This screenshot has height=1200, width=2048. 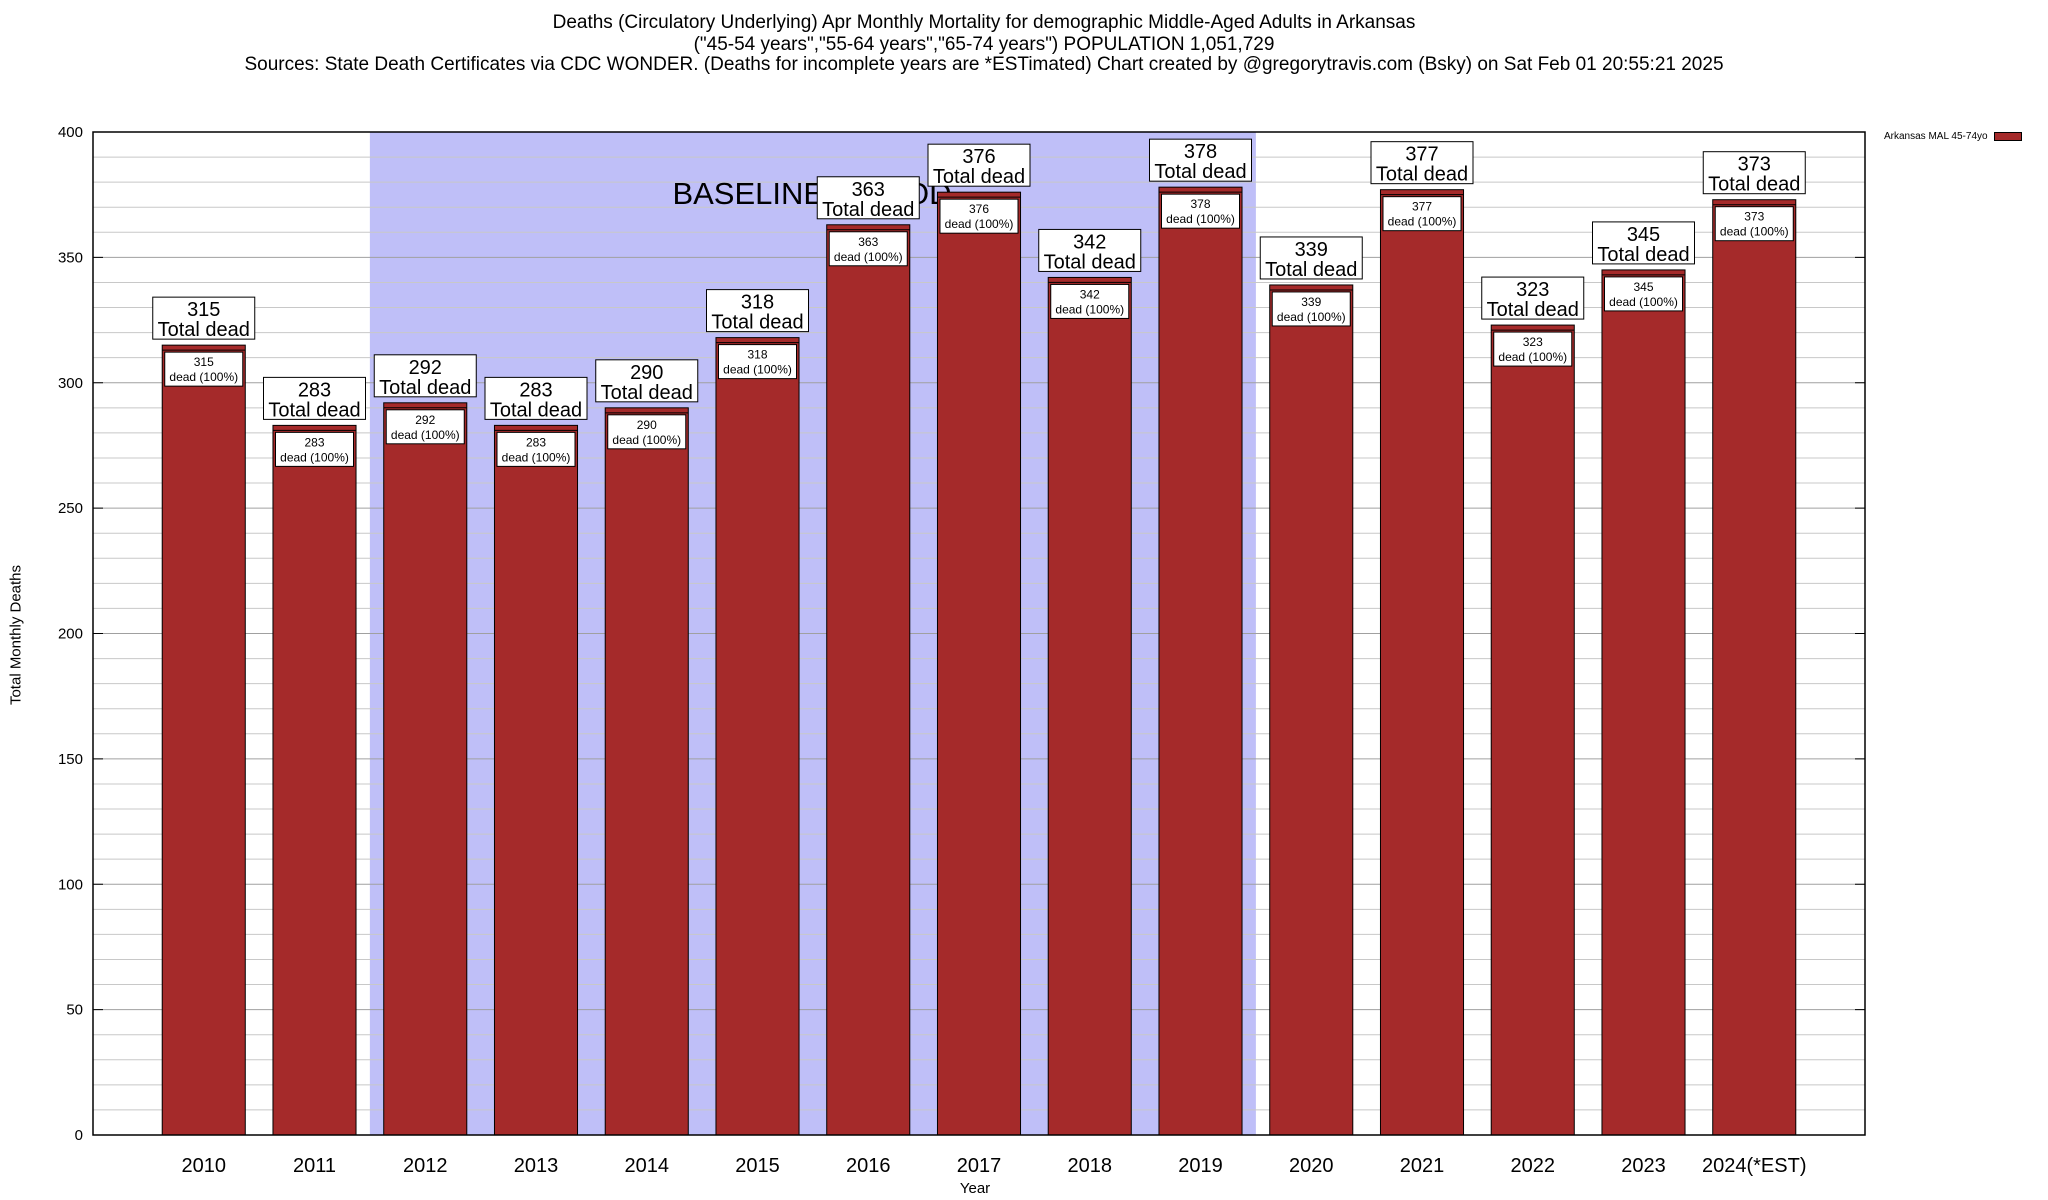 What do you see at coordinates (536, 1166) in the screenshot?
I see `x-tick-label: 2013` at bounding box center [536, 1166].